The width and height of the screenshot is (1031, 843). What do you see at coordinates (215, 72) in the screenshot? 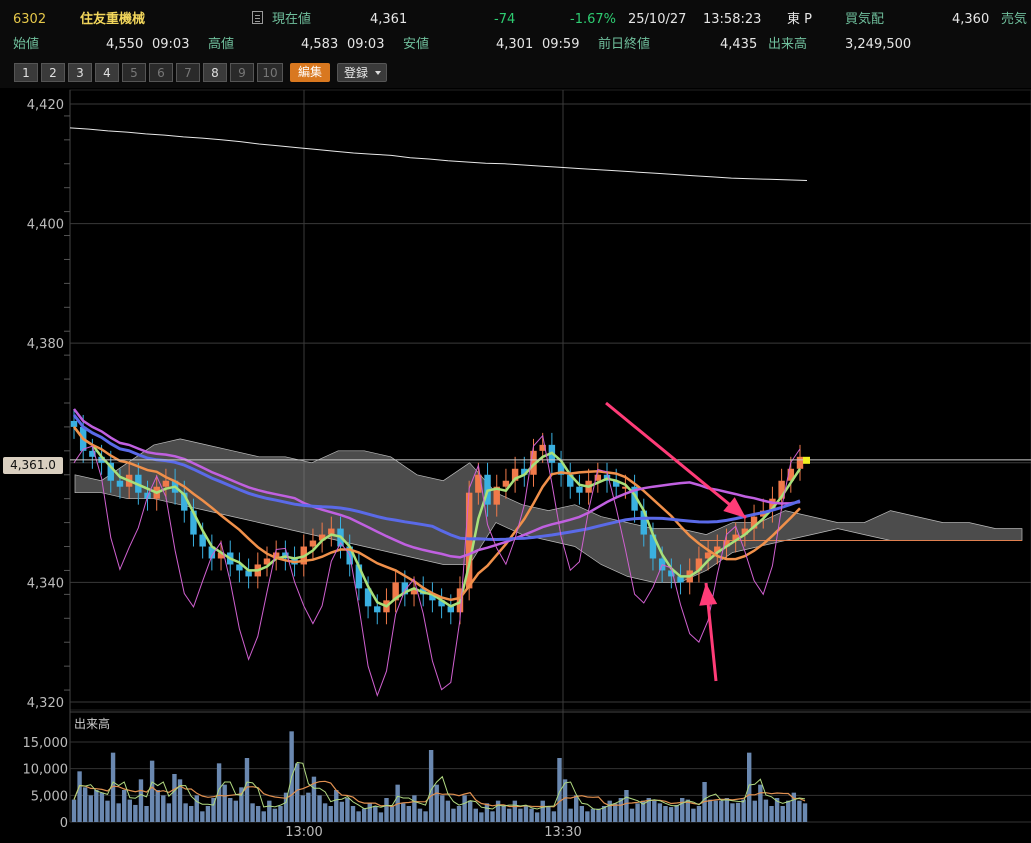
I see `page-button-8: 8` at bounding box center [215, 72].